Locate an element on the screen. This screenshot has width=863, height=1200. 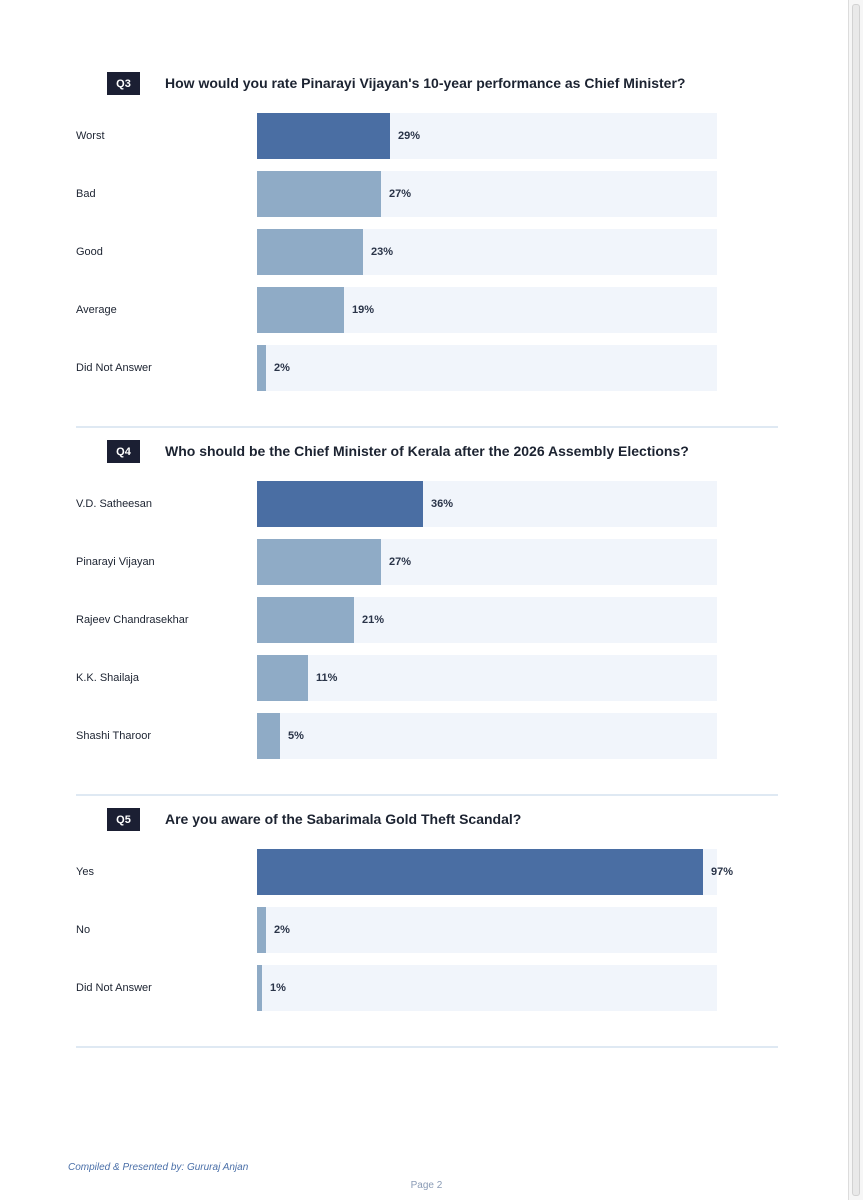
category-label: Shashi Tharoor is located at coordinates (114, 736).